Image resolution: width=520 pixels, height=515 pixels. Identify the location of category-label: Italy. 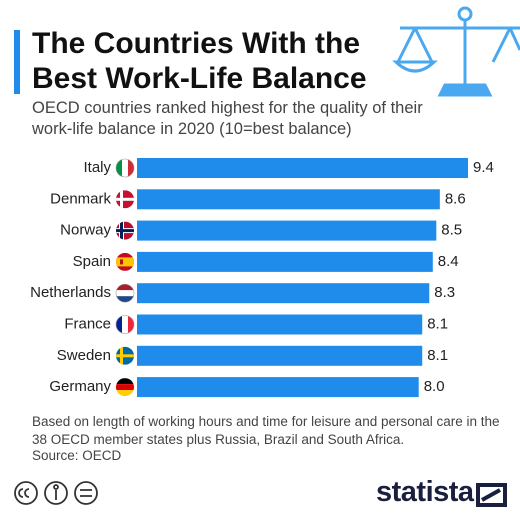
(97, 167).